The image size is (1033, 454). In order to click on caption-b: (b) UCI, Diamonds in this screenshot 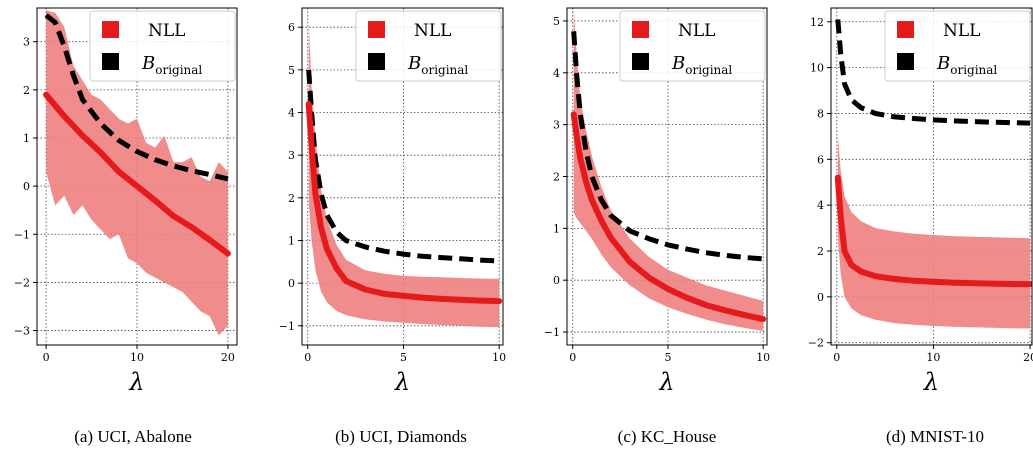, I will do `click(401, 436)`.